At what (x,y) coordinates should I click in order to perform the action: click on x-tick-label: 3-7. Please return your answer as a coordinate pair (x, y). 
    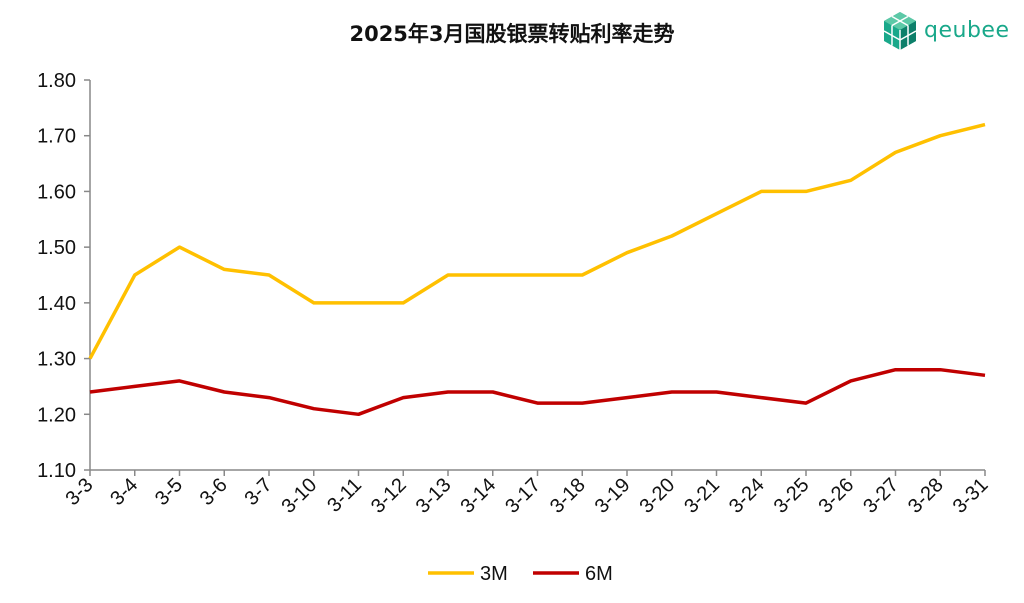
    Looking at the image, I should click on (259, 492).